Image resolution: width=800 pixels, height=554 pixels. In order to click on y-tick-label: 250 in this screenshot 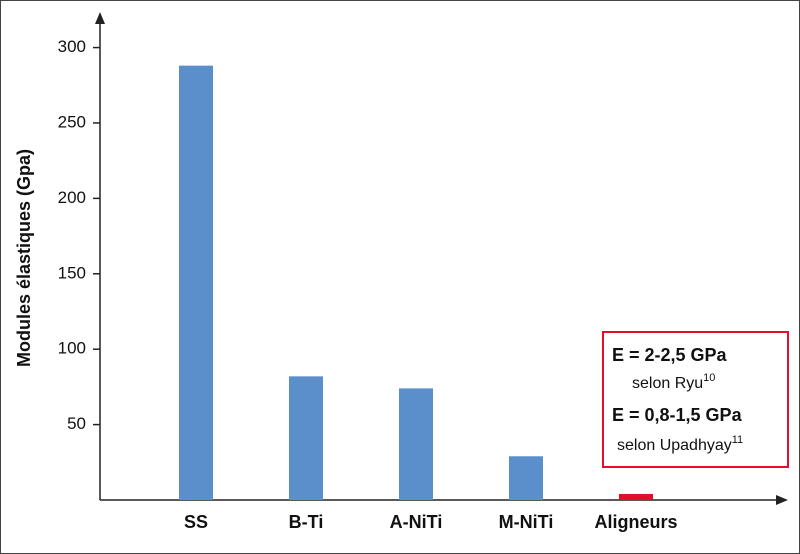, I will do `click(72, 121)`.